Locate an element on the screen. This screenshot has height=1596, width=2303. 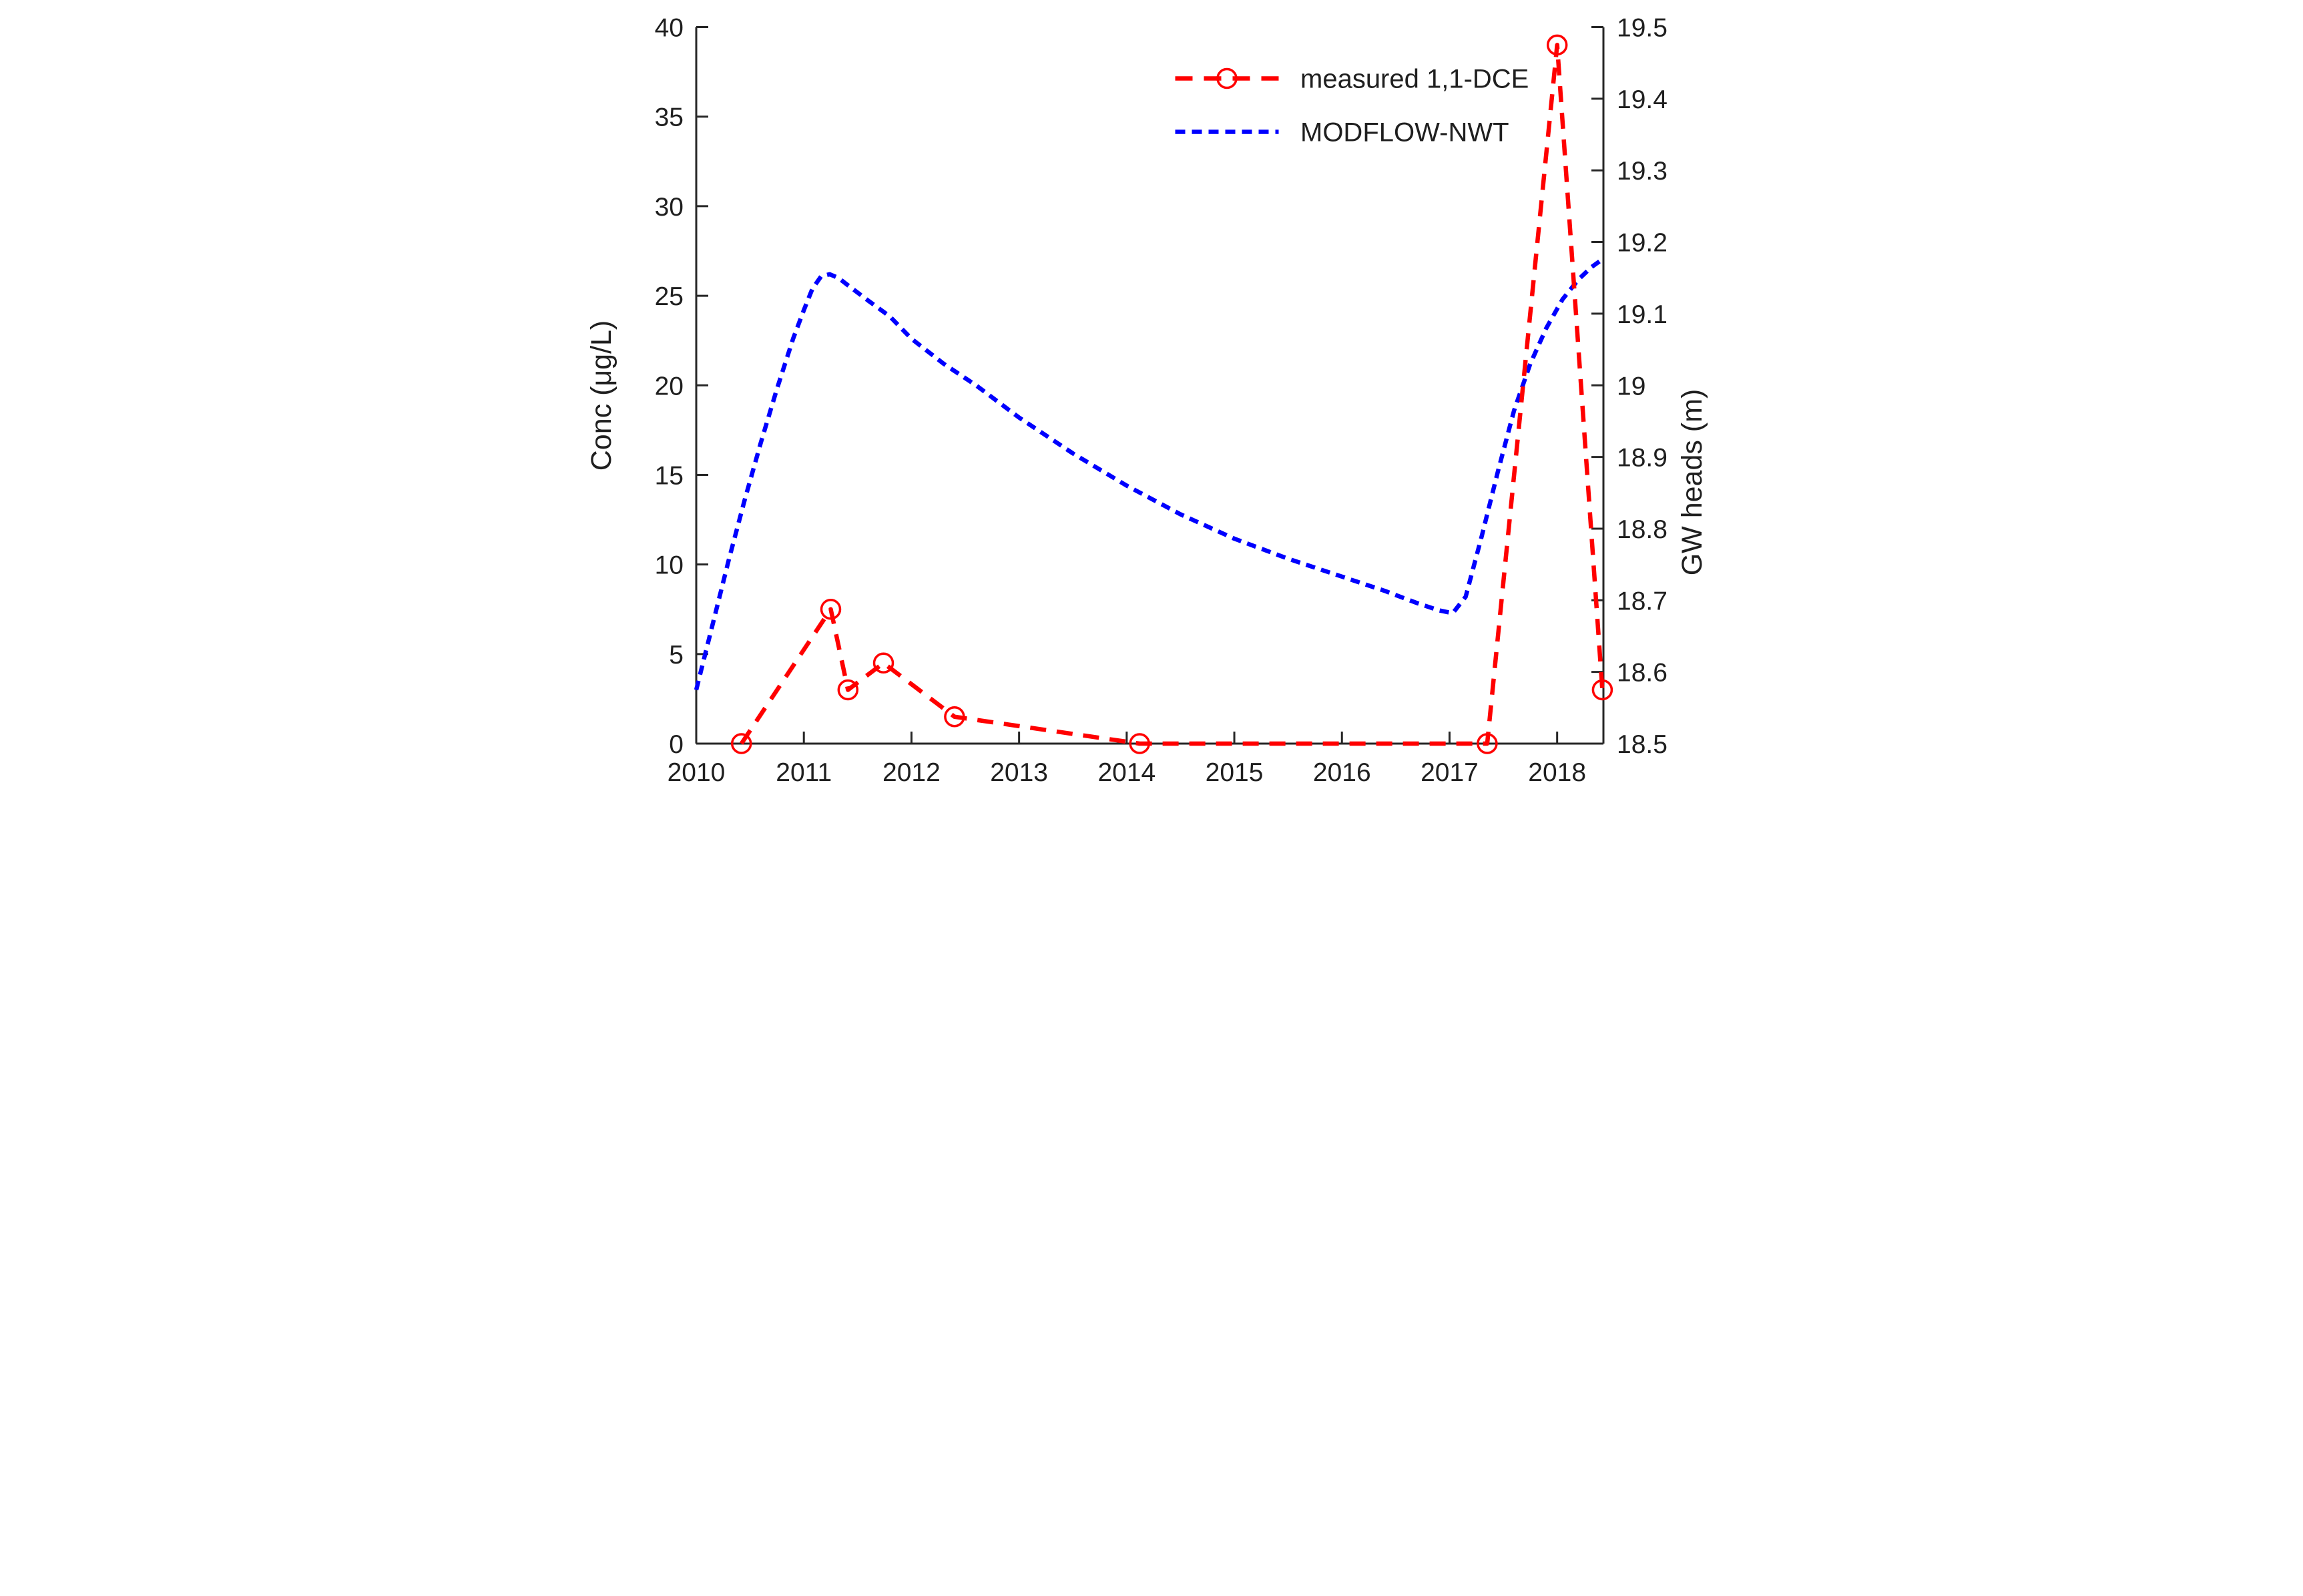
legend-item-modflow: MODFLOW-NWT is located at coordinates (1342, 133).